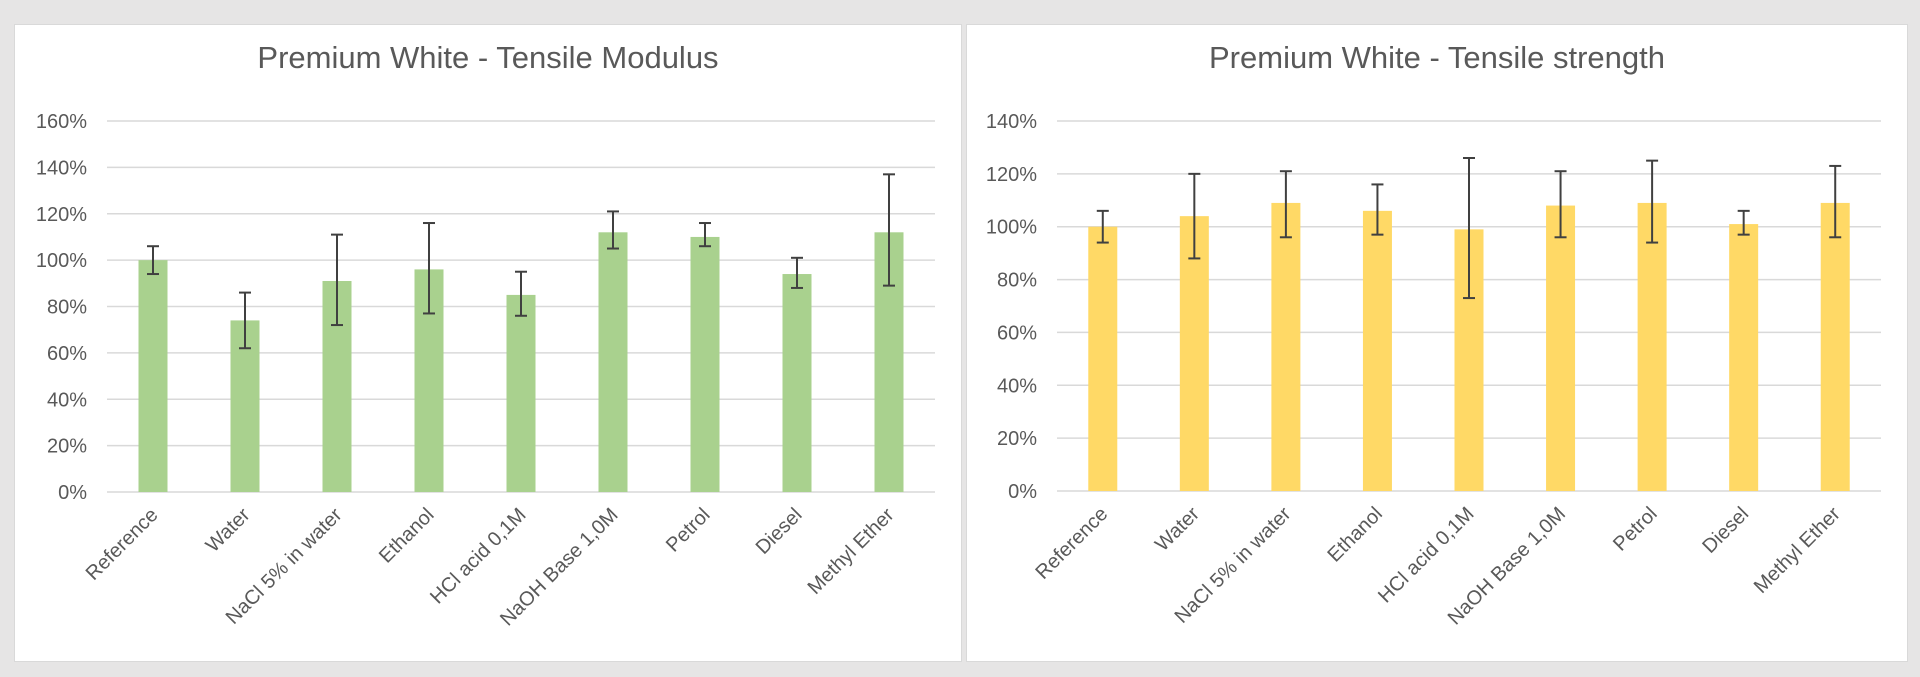  What do you see at coordinates (1437, 57) in the screenshot?
I see `chart-title: Premium White - Tensile strength` at bounding box center [1437, 57].